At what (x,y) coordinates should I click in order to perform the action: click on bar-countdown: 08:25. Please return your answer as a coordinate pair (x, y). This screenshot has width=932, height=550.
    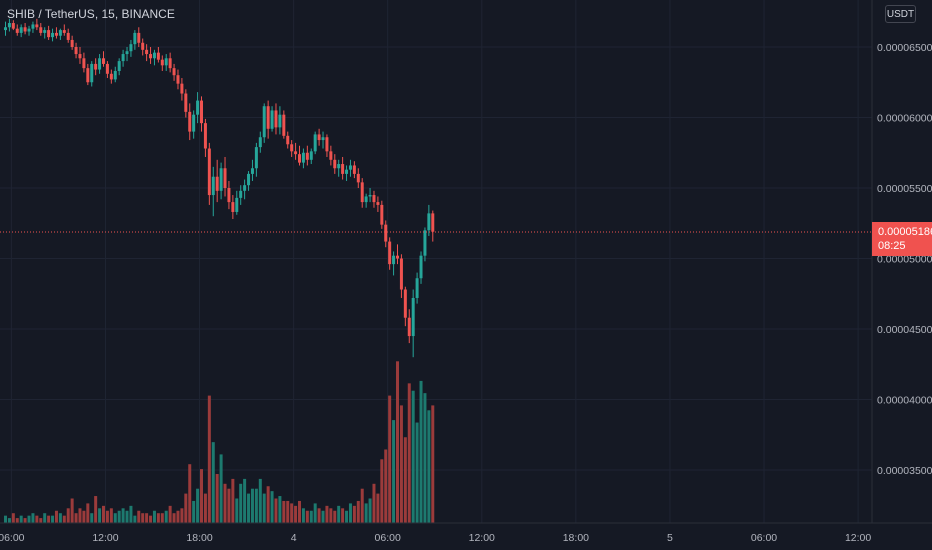
    Looking at the image, I should click on (892, 246).